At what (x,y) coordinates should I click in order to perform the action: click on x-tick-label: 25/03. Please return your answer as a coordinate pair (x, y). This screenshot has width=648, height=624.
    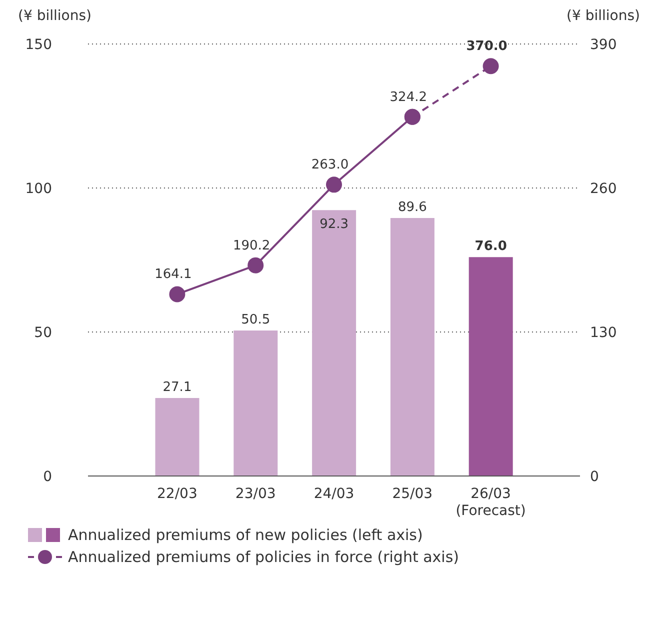
    Looking at the image, I should click on (412, 494).